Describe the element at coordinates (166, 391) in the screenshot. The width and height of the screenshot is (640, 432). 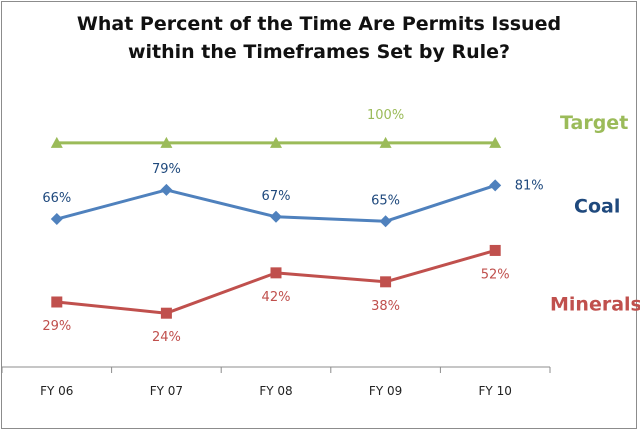
I see `x-tick-label: FY 07` at that location.